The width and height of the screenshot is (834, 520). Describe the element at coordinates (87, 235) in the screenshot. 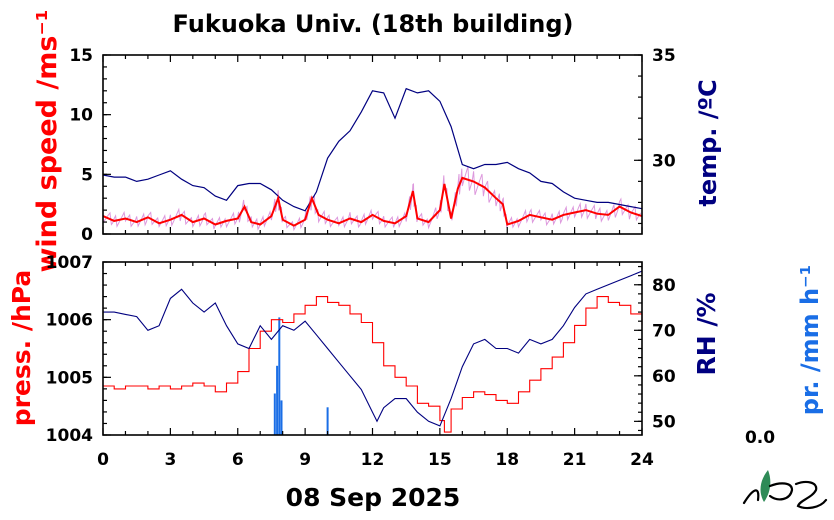

I see `wind-tick-label: 0` at that location.